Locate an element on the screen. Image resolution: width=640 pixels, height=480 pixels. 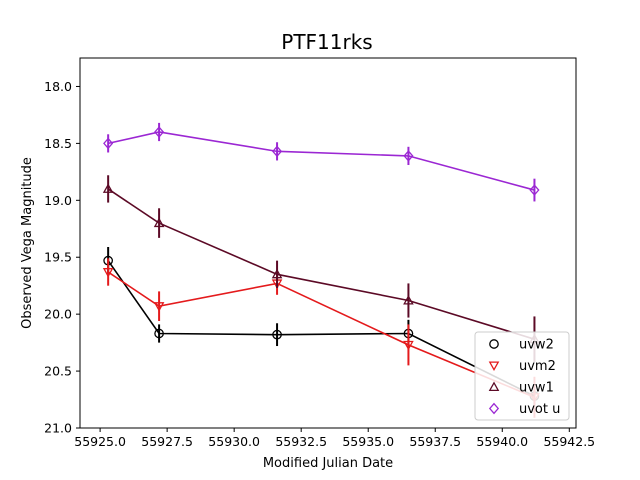
x-tick-label: 55935.0 is located at coordinates (368, 441).